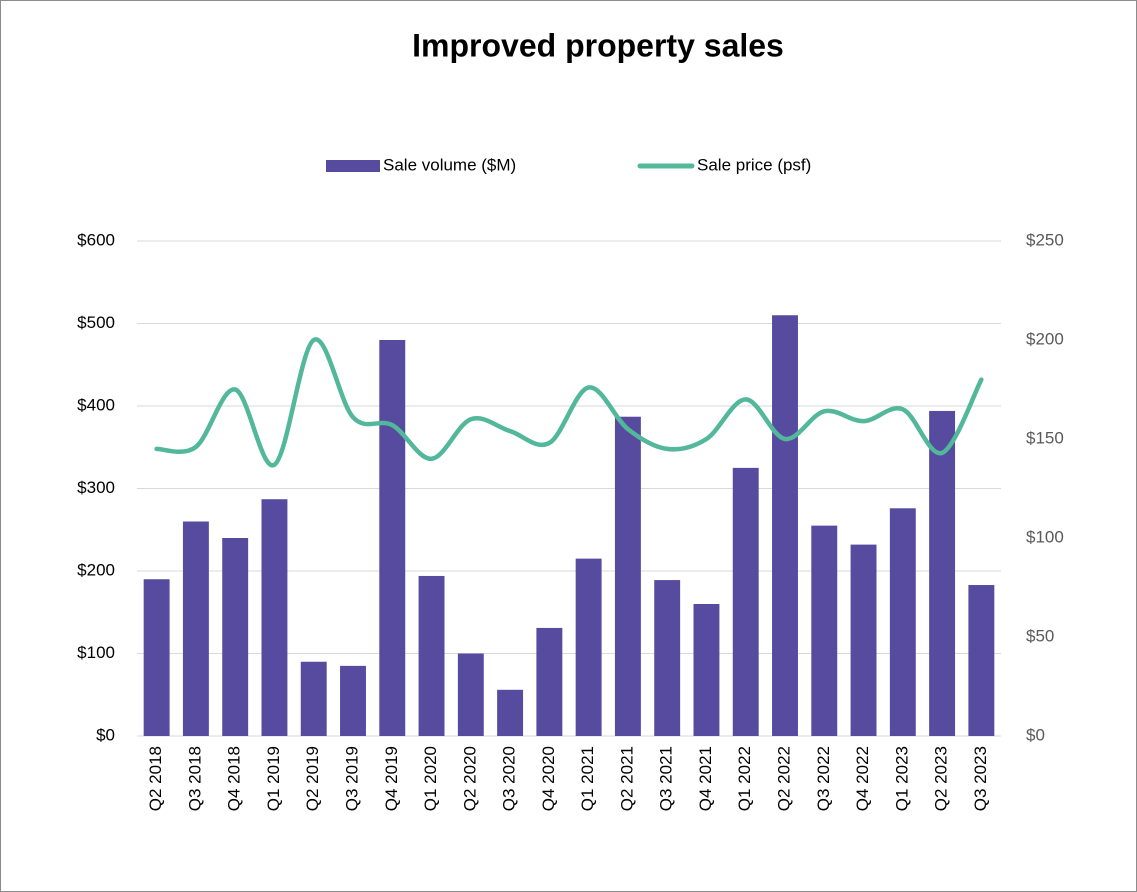  What do you see at coordinates (96, 239) in the screenshot?
I see `y-tick-label: $600` at bounding box center [96, 239].